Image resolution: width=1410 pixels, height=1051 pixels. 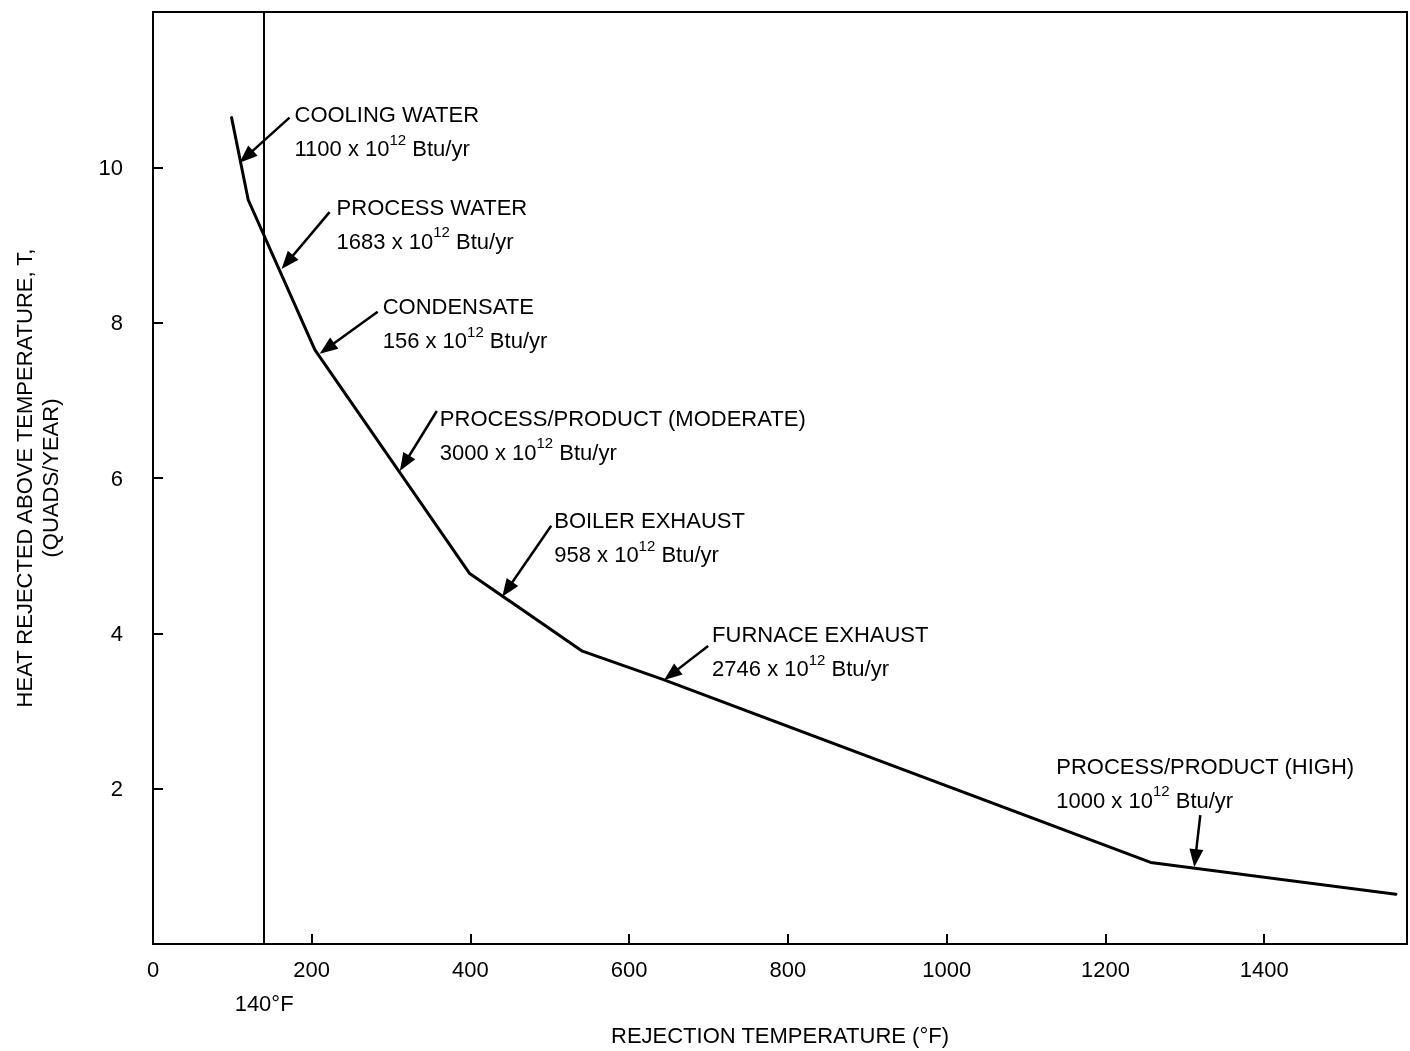 I want to click on x-tick-label: 800, so click(x=788, y=969).